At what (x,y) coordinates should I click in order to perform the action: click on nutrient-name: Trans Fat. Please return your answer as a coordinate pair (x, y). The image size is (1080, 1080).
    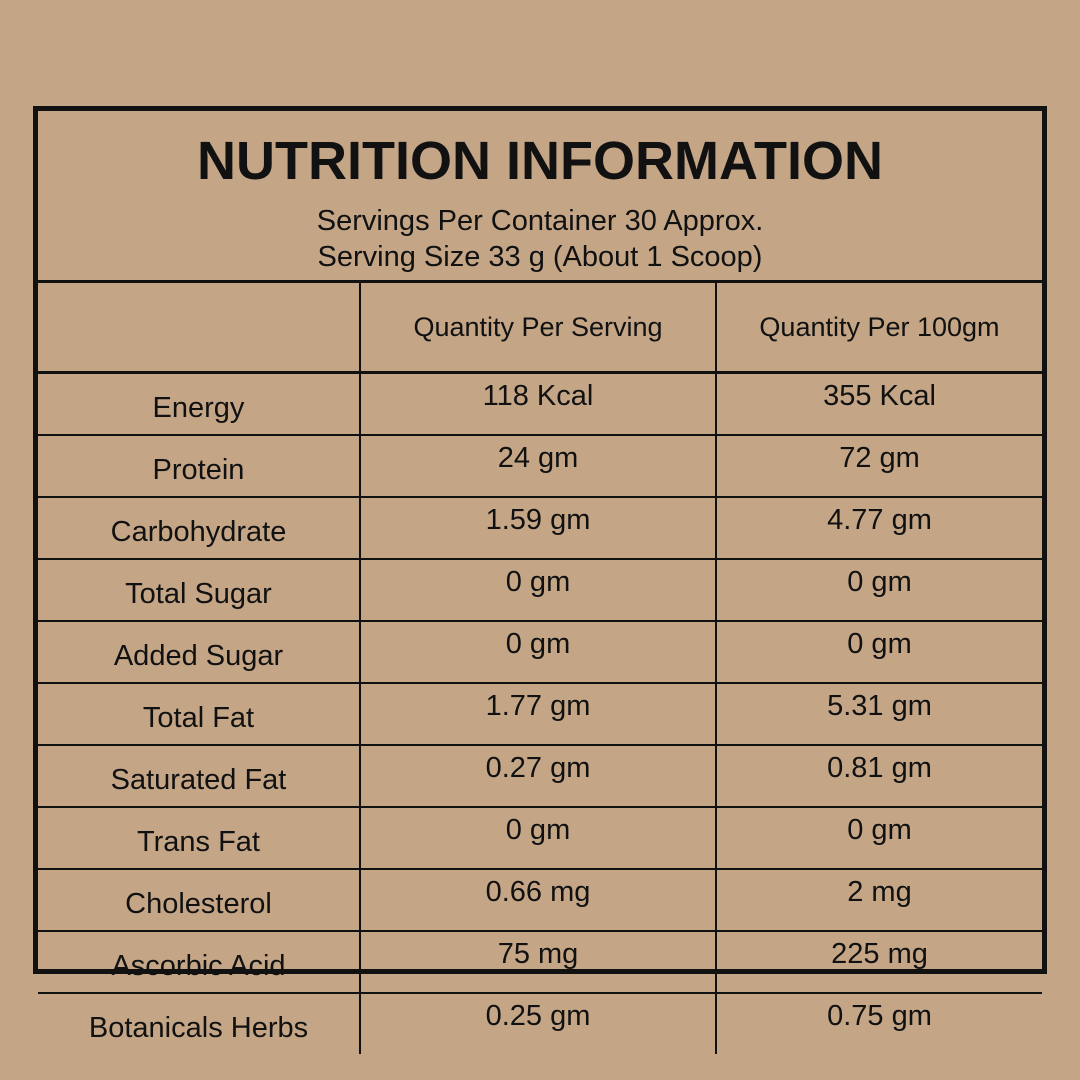
    Looking at the image, I should click on (199, 838).